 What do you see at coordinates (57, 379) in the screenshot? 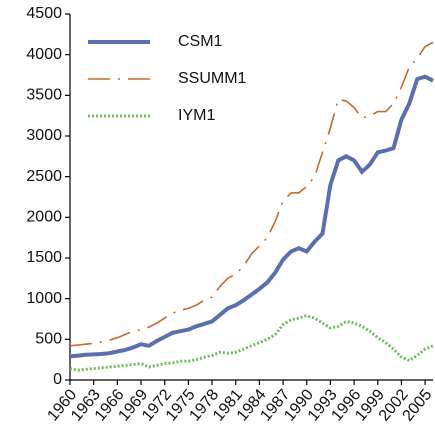
I see `y-tick-label: 0` at bounding box center [57, 379].